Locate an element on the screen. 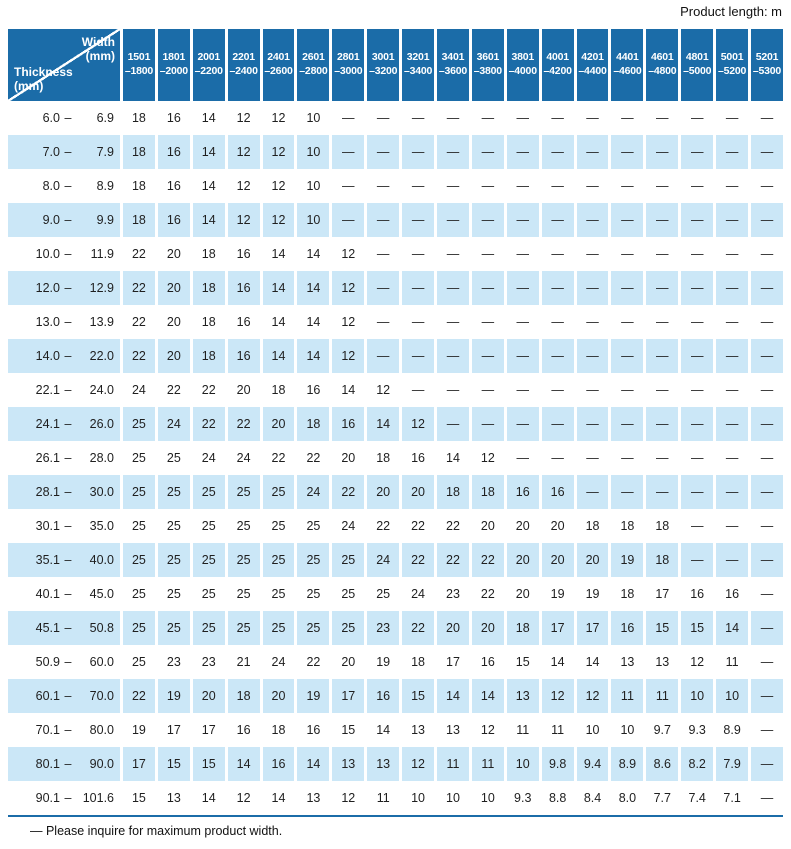  width-column-header: 1501 –1800 is located at coordinates (137, 65).